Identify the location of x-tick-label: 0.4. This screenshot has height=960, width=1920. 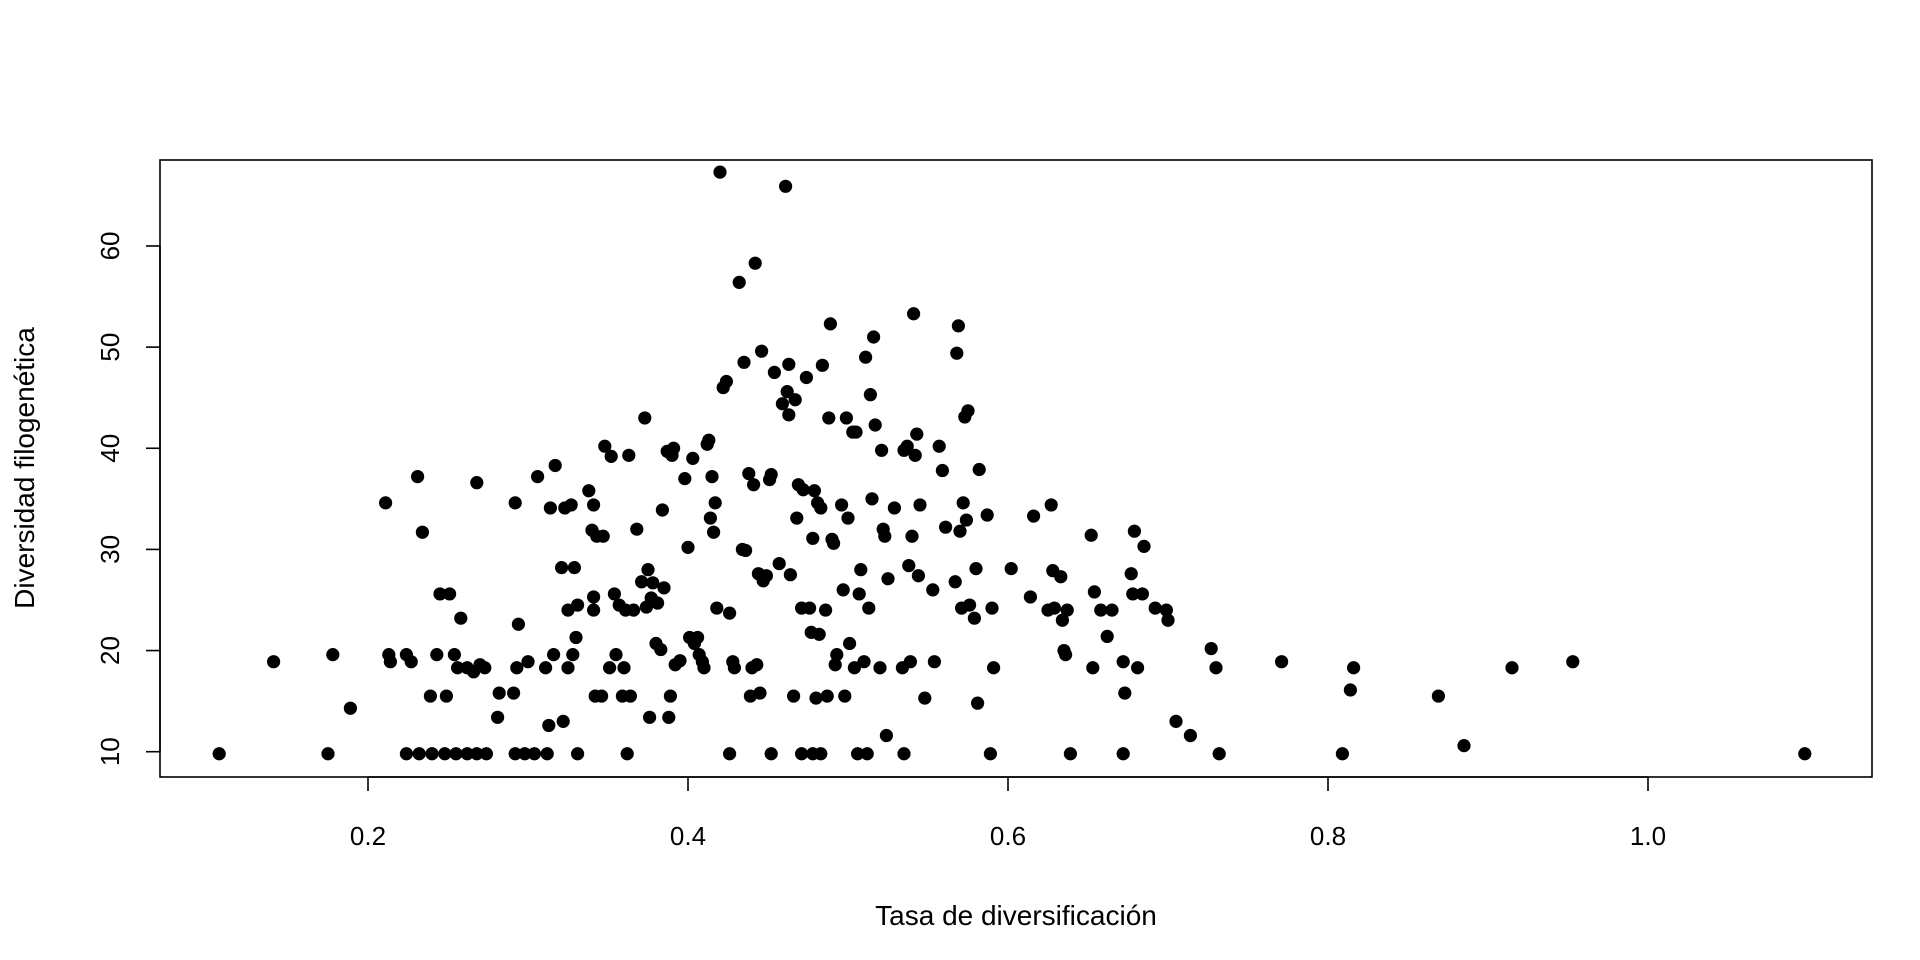
(688, 836).